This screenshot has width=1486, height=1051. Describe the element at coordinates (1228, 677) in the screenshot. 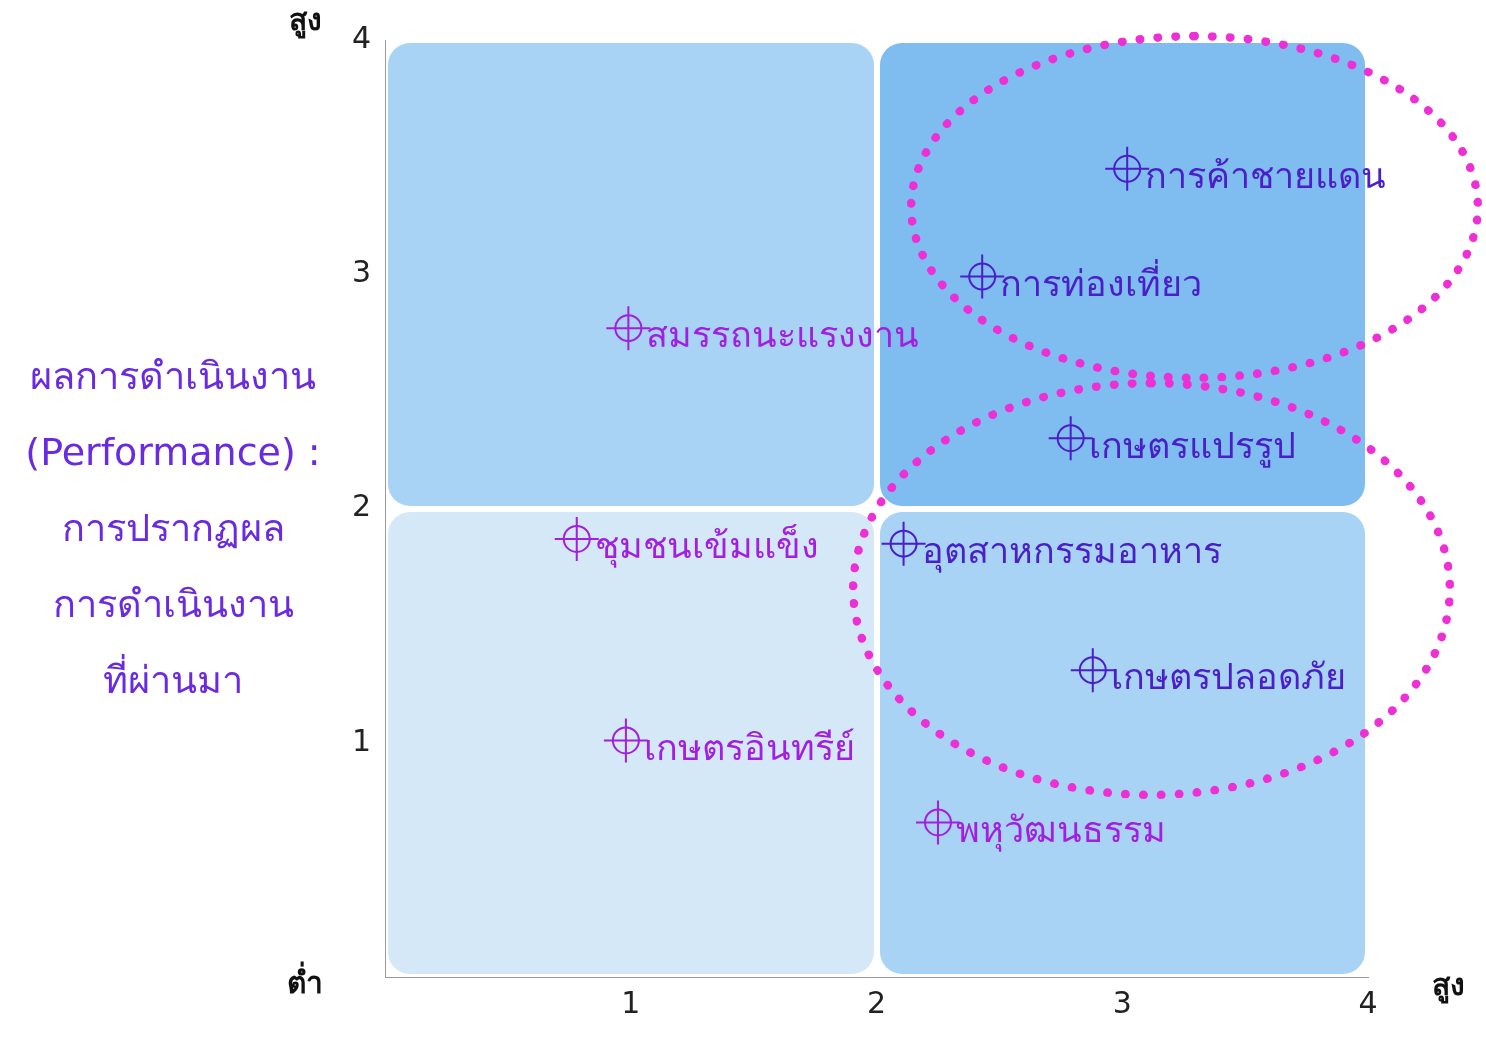

I see `annotation: เกษตรปลอดภัย` at that location.